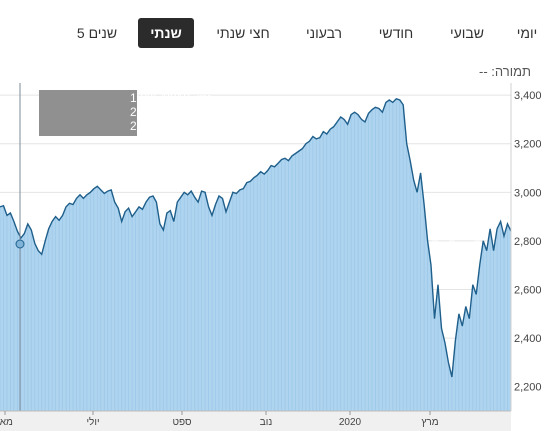  What do you see at coordinates (164, 126) in the screenshot?
I see `tooltip-change: שינוי: -2.41%` at bounding box center [164, 126].